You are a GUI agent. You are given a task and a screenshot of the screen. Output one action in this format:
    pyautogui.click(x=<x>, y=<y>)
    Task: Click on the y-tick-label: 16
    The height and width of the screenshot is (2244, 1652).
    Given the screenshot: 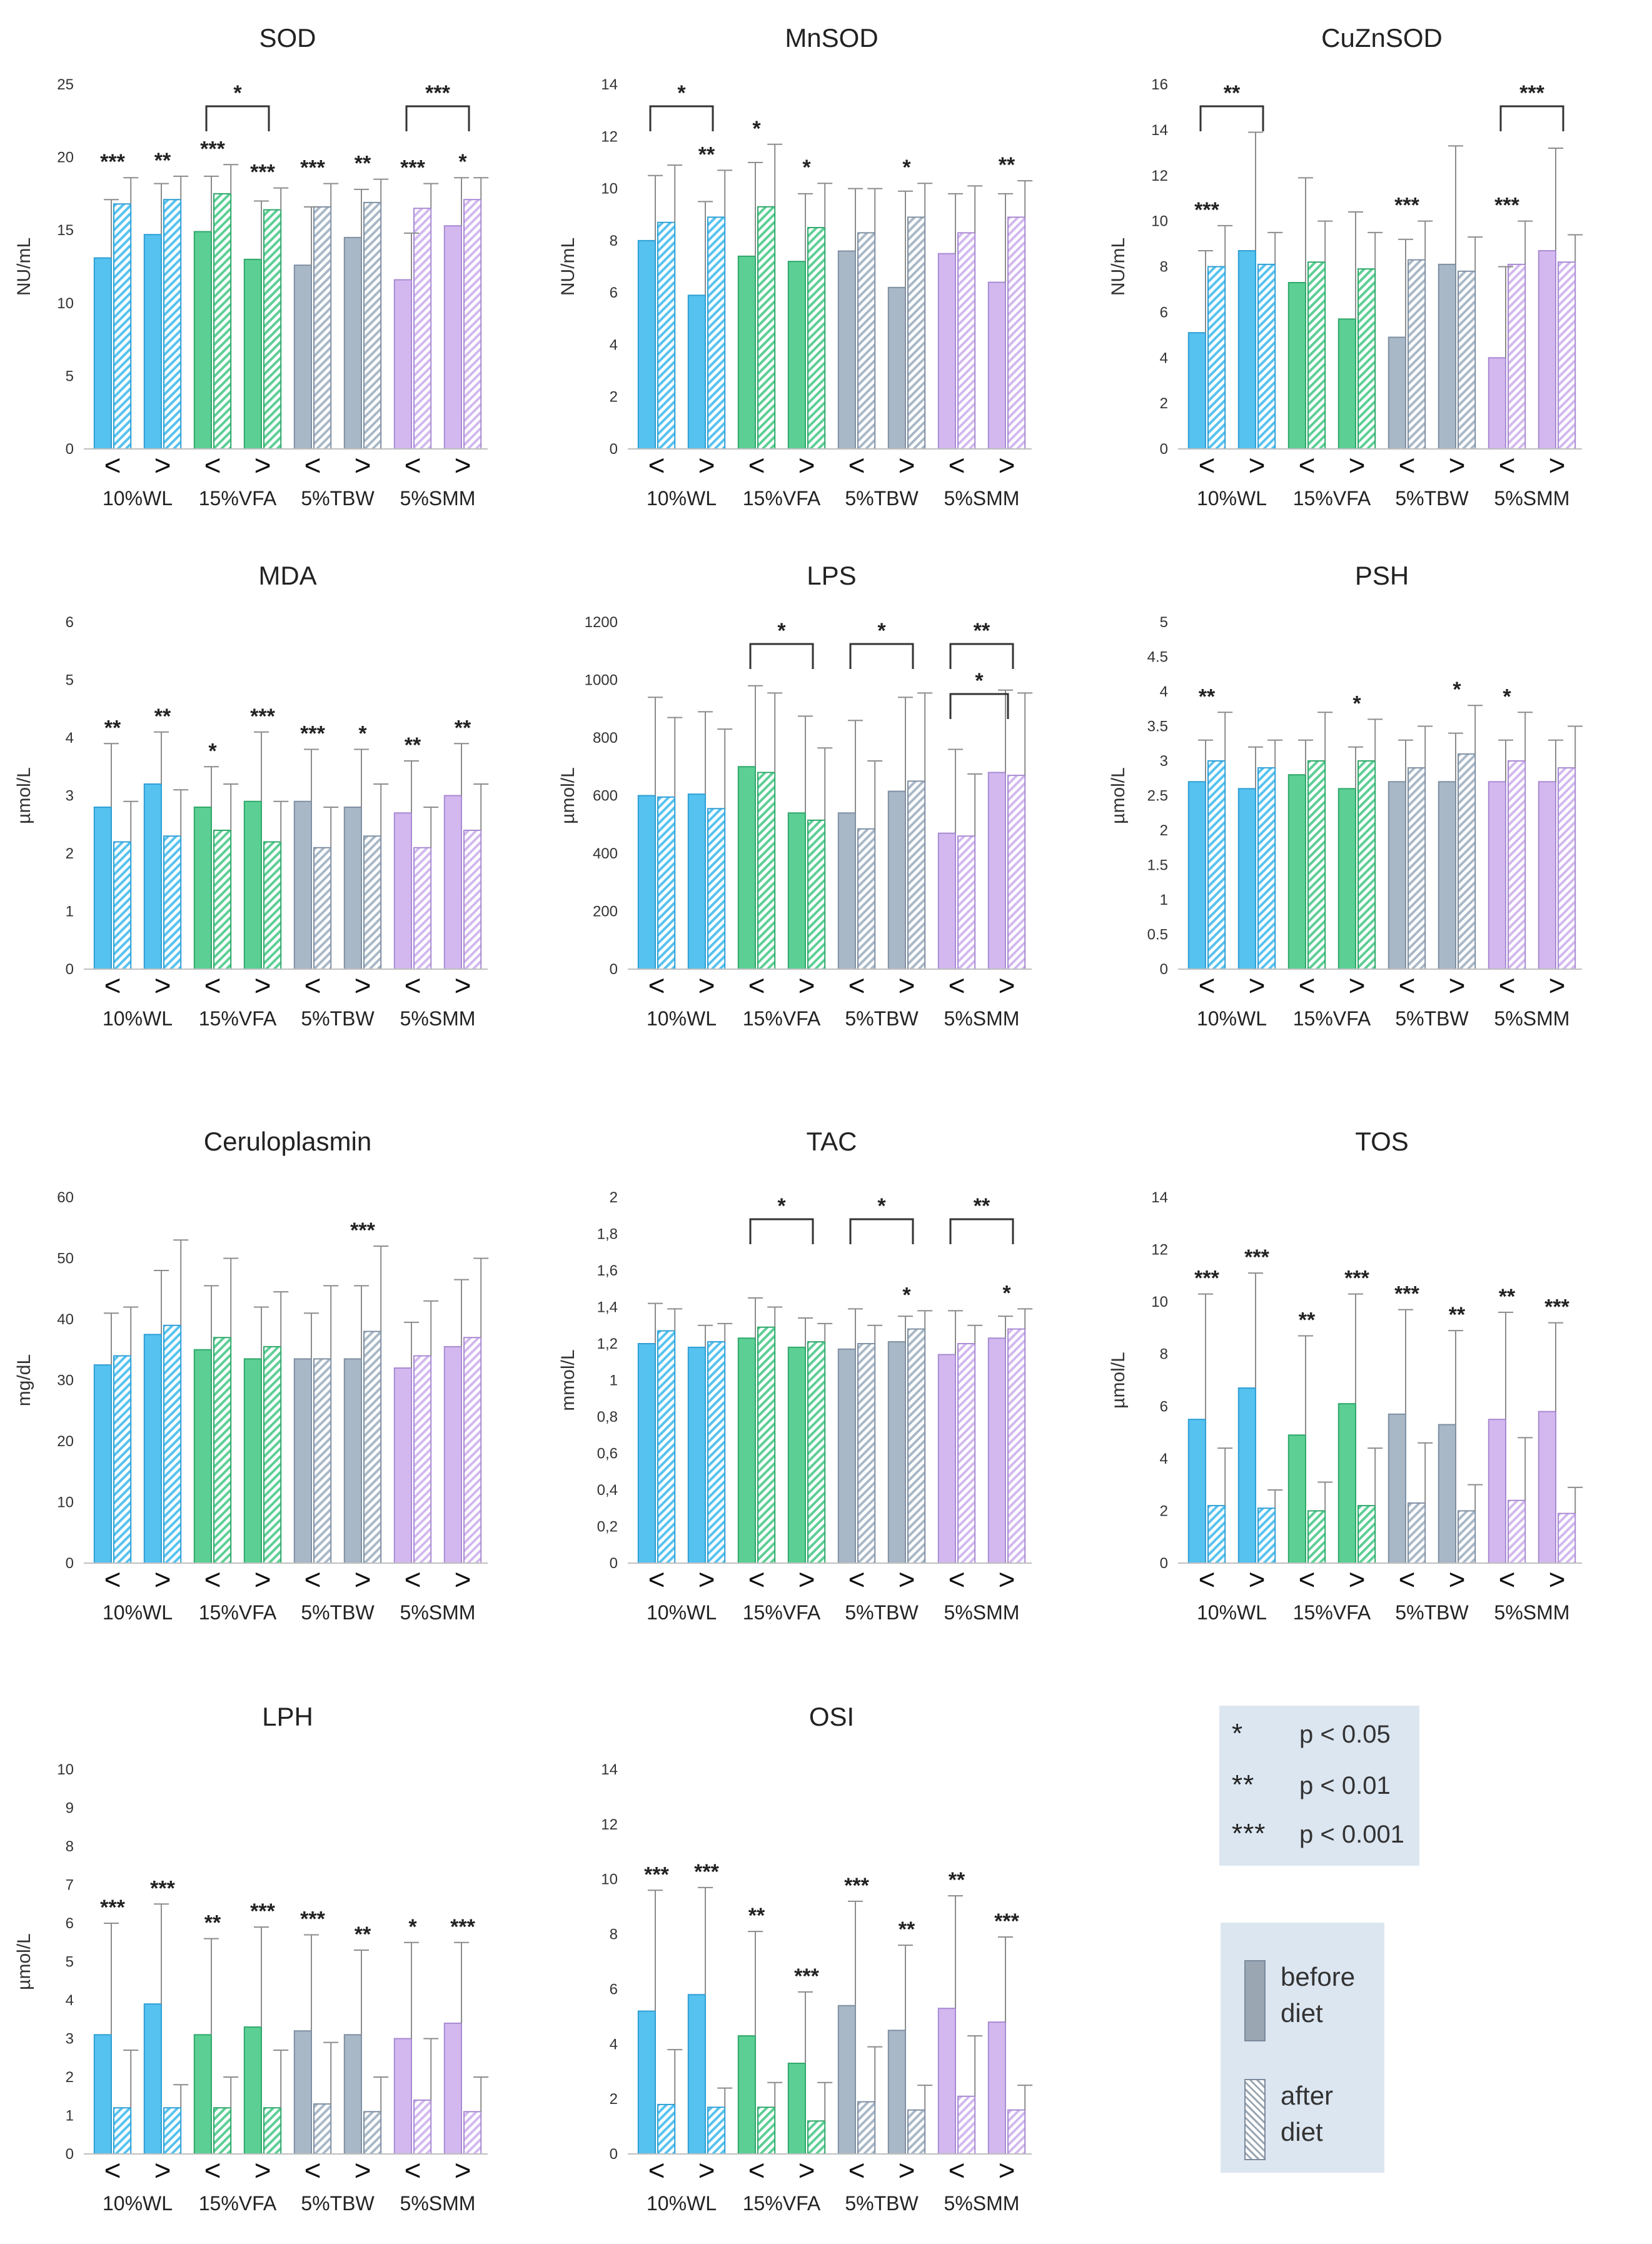 What is the action you would take?
    pyautogui.click(x=1159, y=85)
    